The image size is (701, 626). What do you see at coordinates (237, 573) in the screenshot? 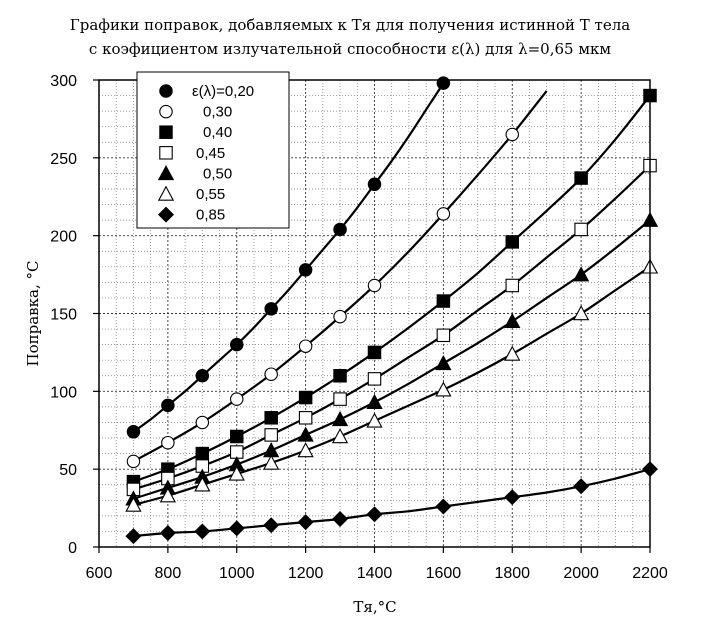
I see `x-tick-label: 1000` at bounding box center [237, 573].